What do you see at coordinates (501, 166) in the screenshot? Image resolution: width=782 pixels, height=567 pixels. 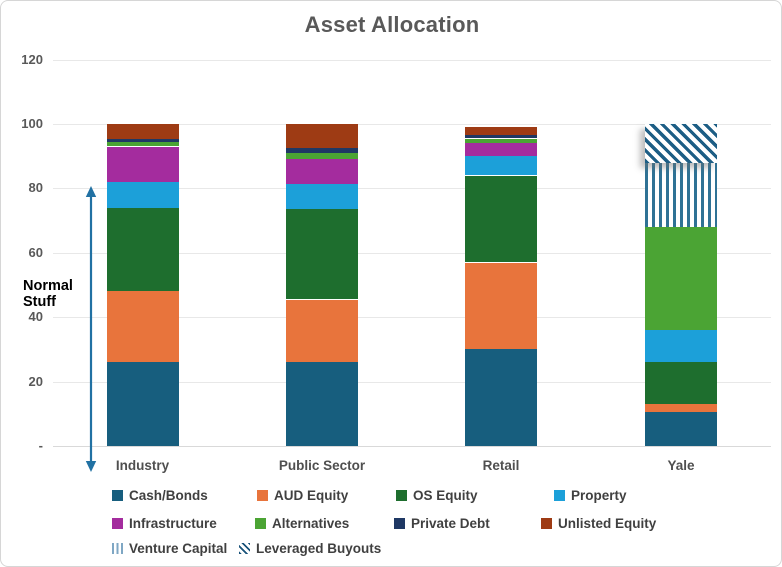 I see `bar-segment-property-retail` at bounding box center [501, 166].